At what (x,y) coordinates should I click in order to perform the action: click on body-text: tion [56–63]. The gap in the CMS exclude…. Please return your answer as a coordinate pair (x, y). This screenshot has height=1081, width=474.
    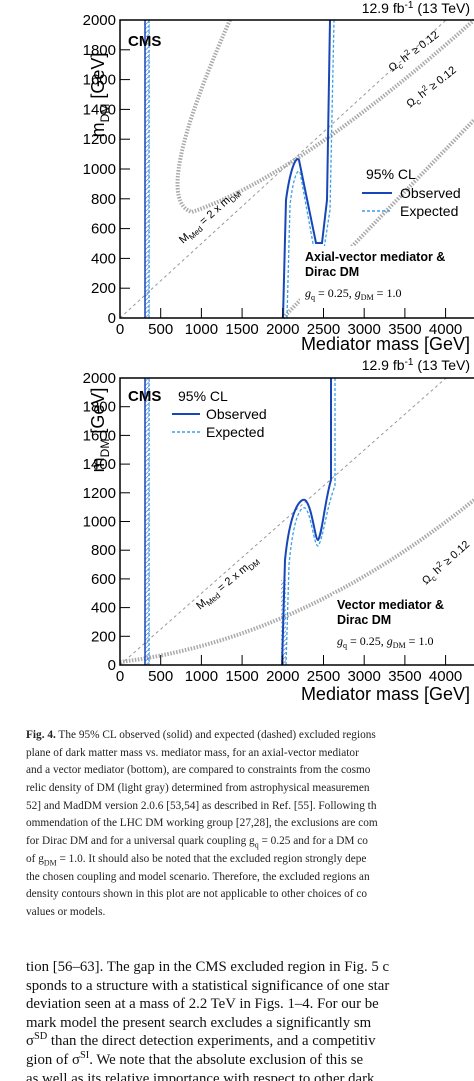
    Looking at the image, I should click on (250, 1019).